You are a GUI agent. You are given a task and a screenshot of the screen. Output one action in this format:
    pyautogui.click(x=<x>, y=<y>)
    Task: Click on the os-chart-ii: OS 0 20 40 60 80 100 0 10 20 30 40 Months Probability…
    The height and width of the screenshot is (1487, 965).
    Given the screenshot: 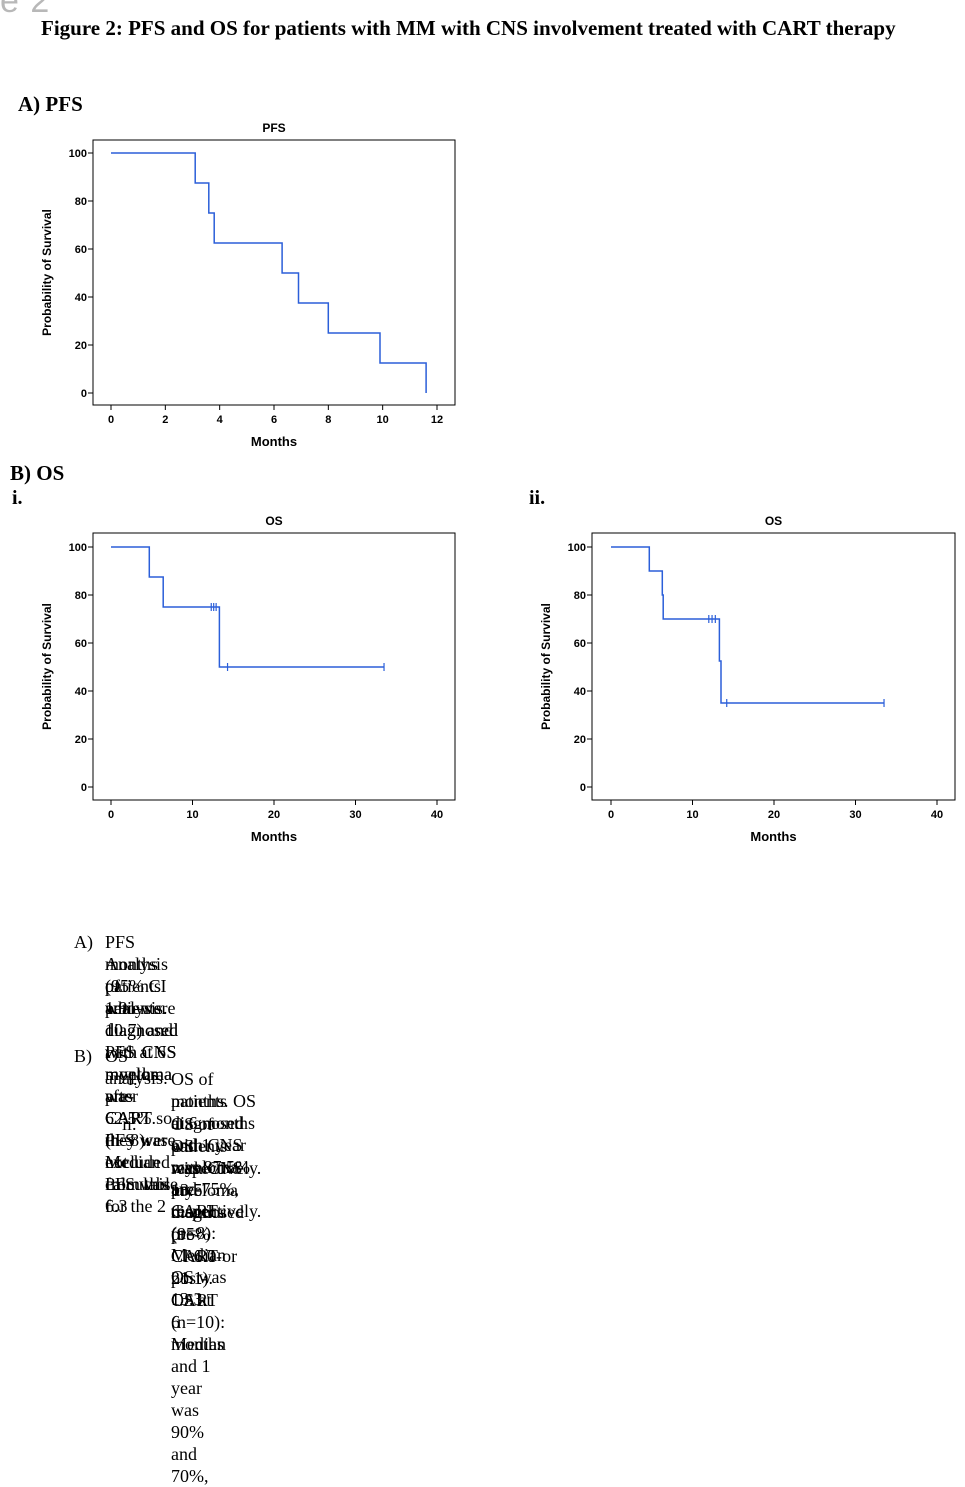 What is the action you would take?
    pyautogui.click(x=747, y=679)
    